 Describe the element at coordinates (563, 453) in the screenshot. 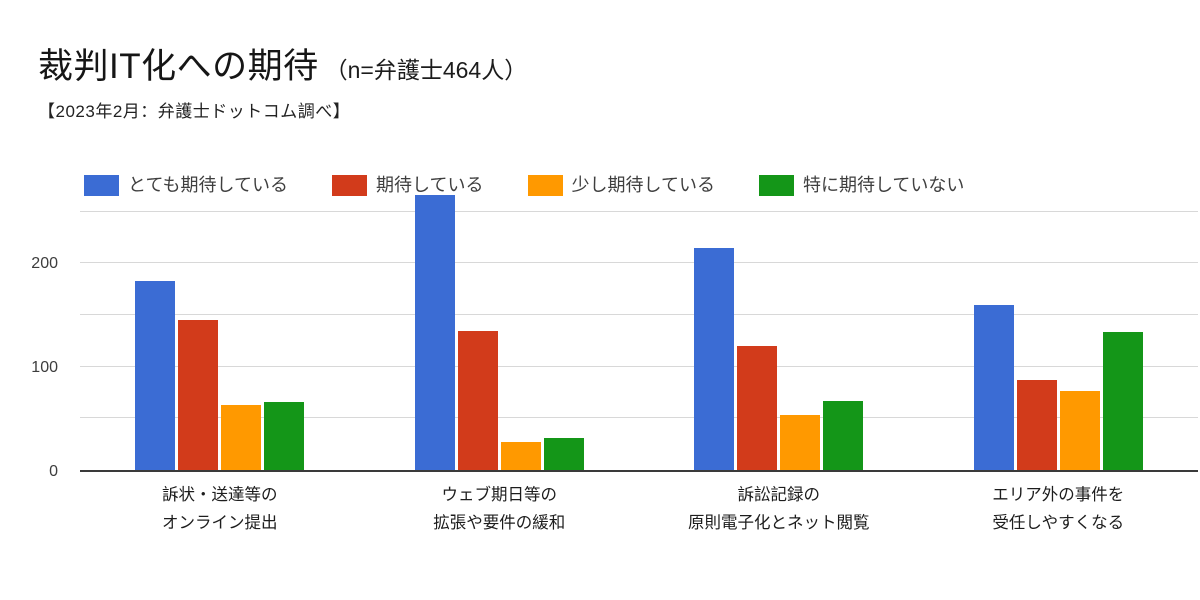

I see `bar-series3-cat1` at that location.